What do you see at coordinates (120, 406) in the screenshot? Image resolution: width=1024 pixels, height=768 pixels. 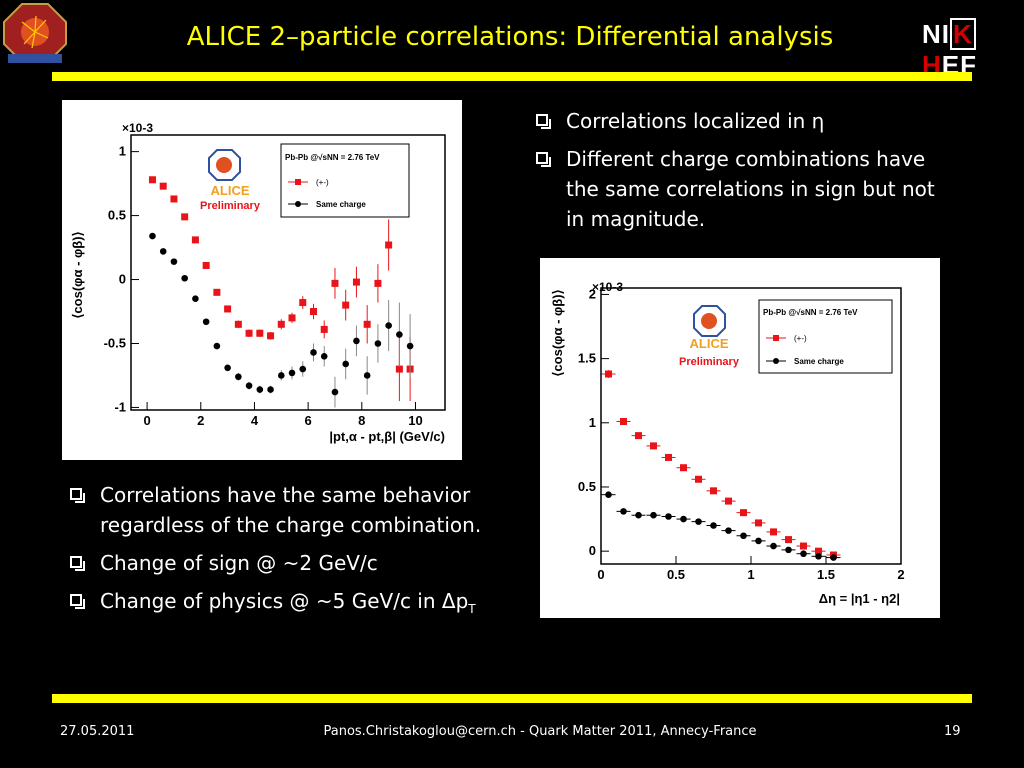 I see `y-tick-label: -1` at bounding box center [120, 406].